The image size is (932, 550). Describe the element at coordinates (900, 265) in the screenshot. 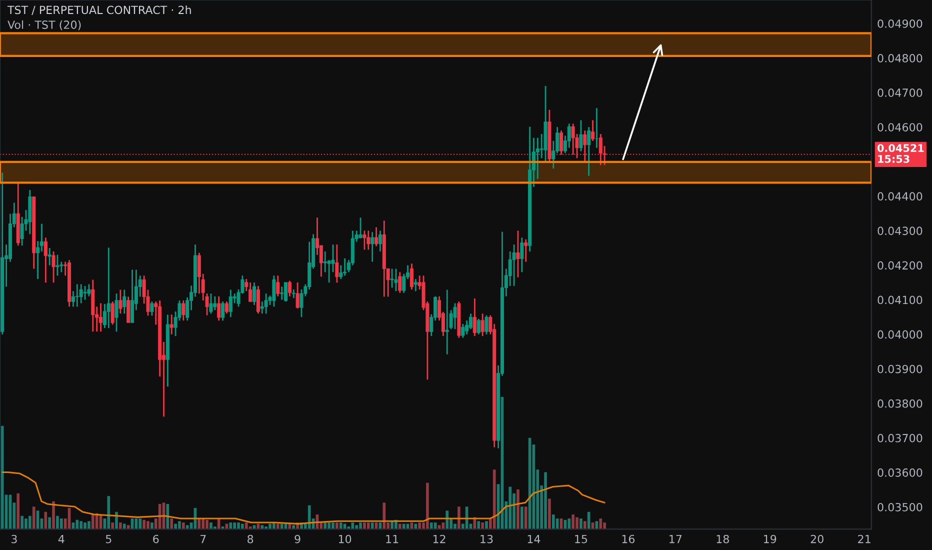

I see `y-tick-label: 0.04200` at that location.